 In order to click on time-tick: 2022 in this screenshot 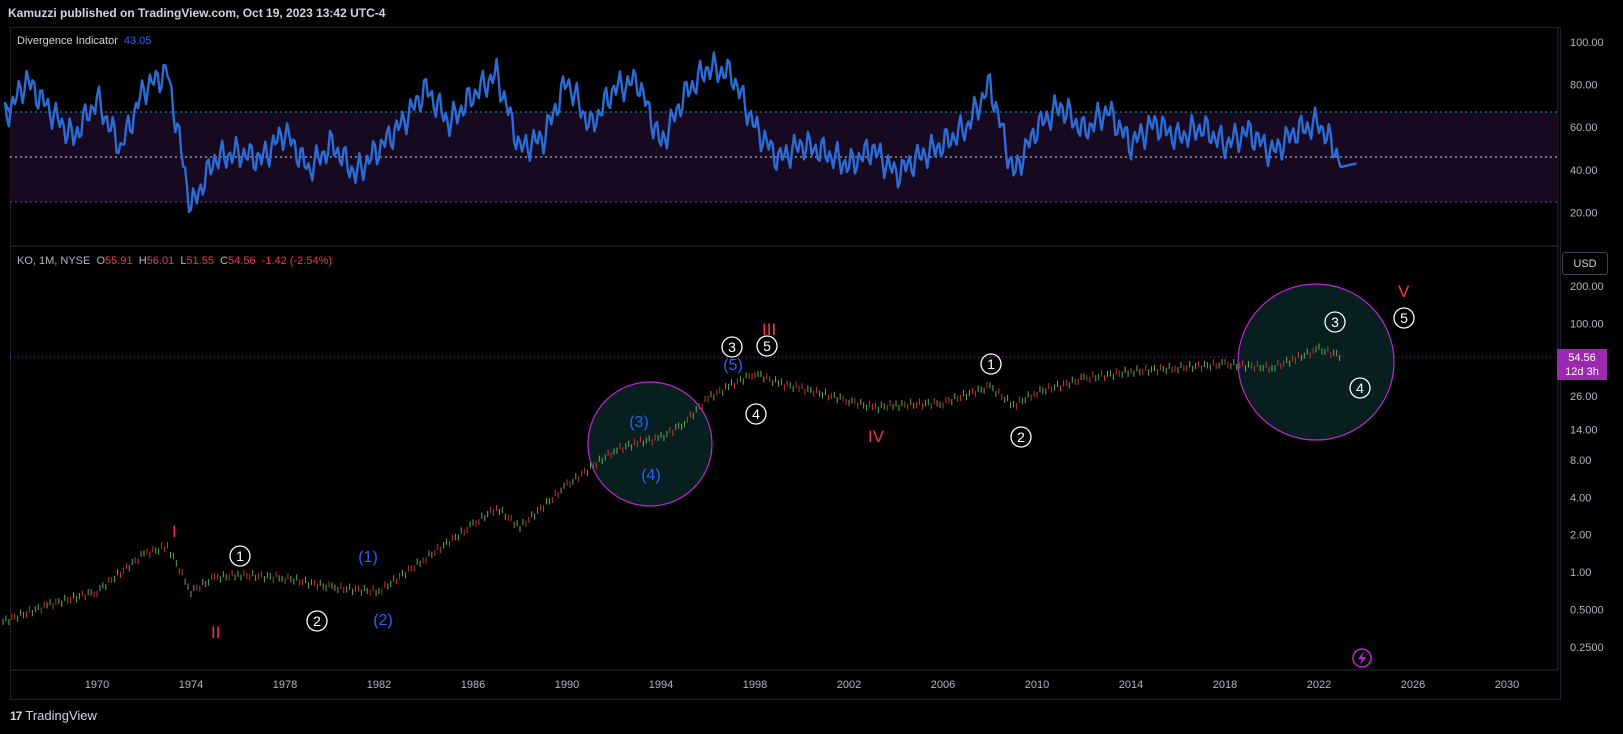, I will do `click(1319, 685)`.